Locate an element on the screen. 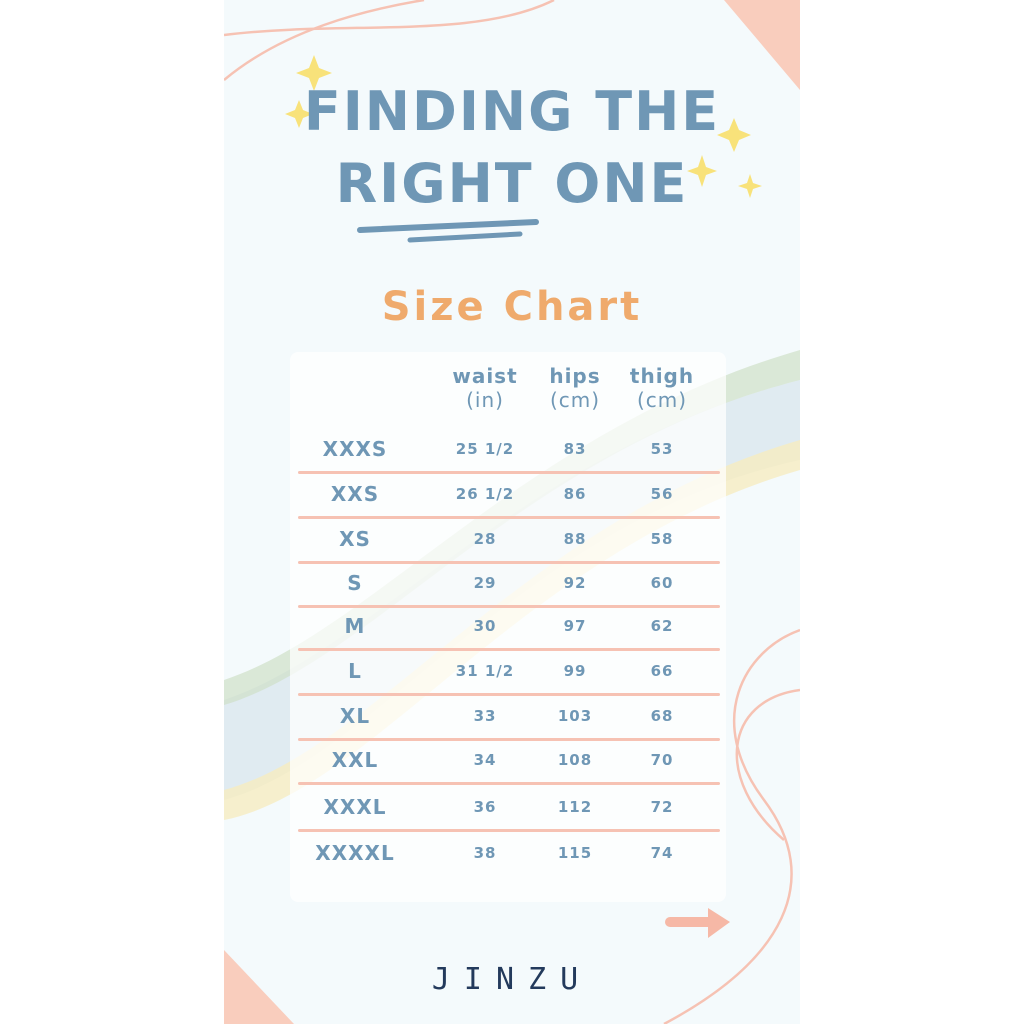 The image size is (1024, 1024). cell-hips: 112 is located at coordinates (575, 807).